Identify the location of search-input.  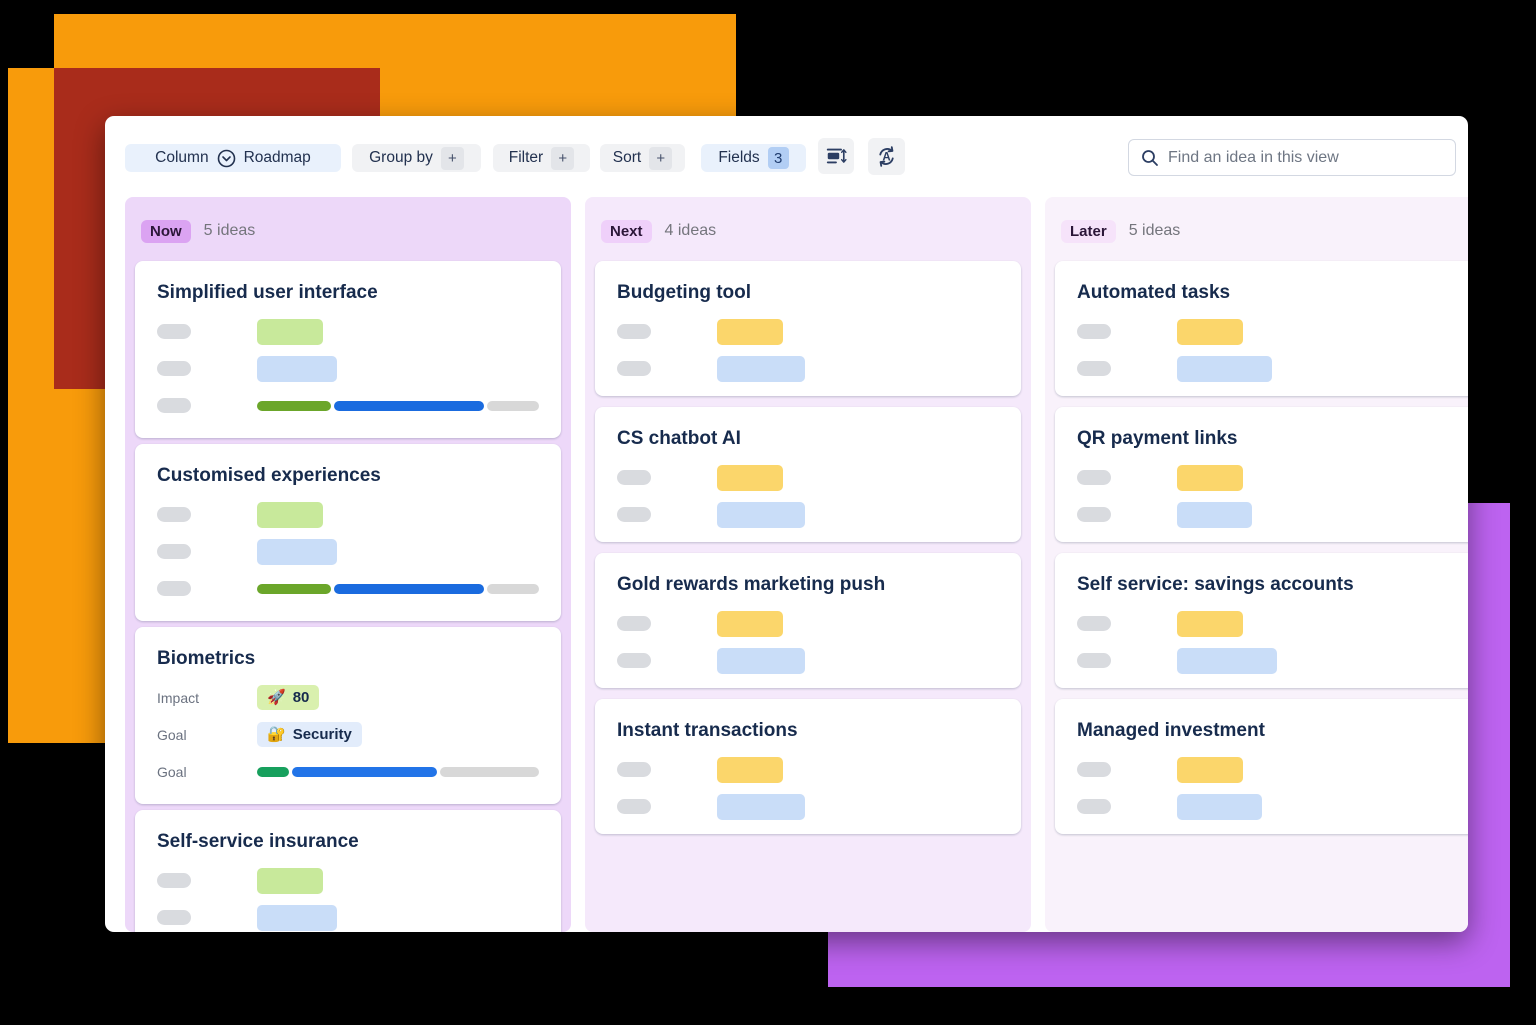
(1305, 157).